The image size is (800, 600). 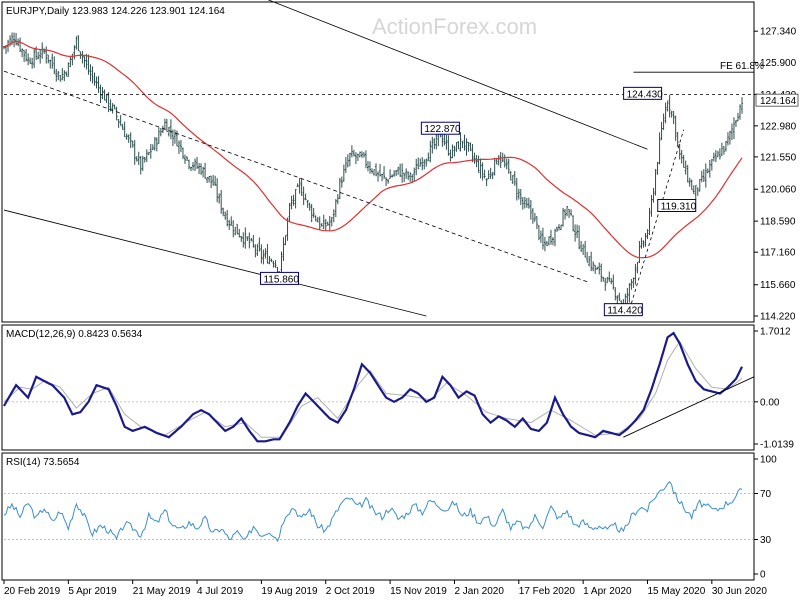 What do you see at coordinates (547, 591) in the screenshot?
I see `x-tick-label: 17 Feb 2020` at bounding box center [547, 591].